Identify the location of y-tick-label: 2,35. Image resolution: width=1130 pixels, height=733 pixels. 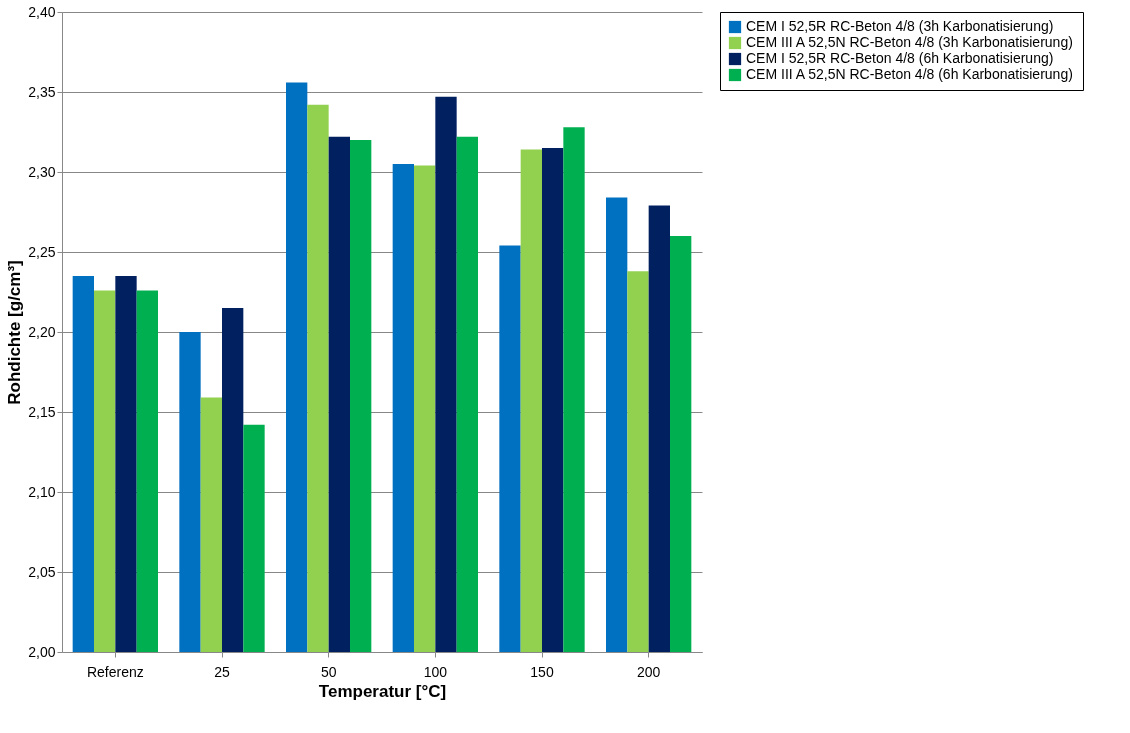
(42, 91).